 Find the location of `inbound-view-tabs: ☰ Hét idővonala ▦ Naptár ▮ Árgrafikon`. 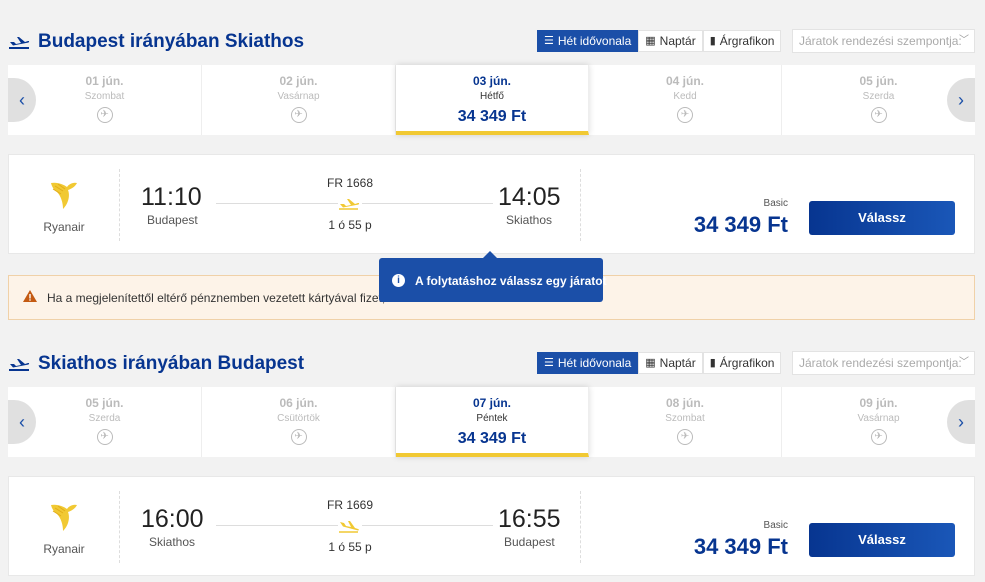

inbound-view-tabs: ☰ Hét idővonala ▦ Naptár ▮ Árgrafikon is located at coordinates (659, 363).